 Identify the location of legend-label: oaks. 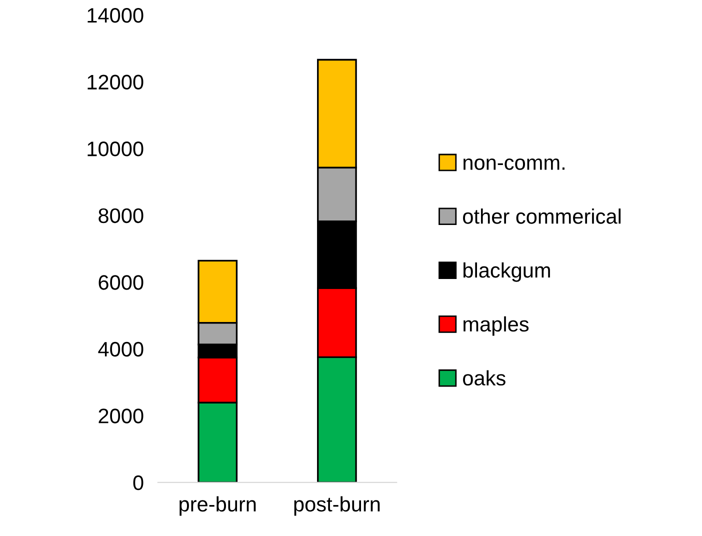
(484, 378).